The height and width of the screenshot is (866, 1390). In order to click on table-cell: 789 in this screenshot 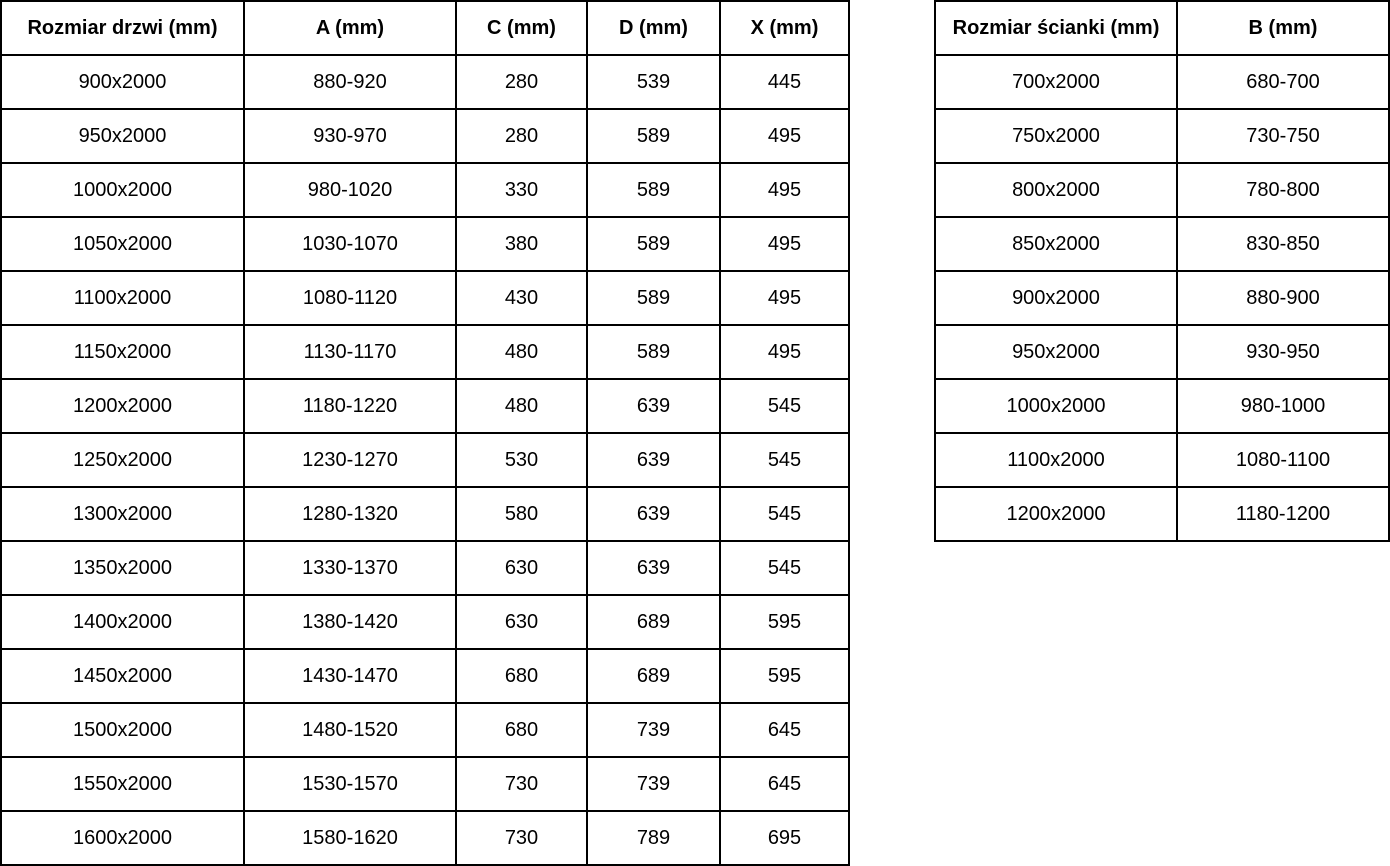, I will do `click(653, 838)`.